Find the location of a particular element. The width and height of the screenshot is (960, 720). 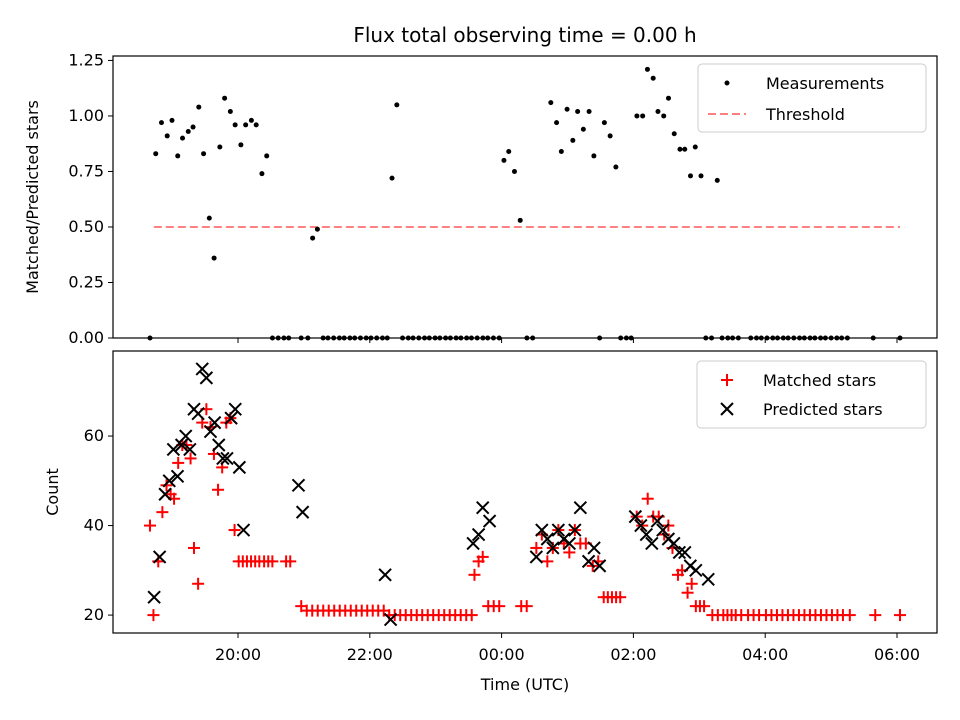

legend-label-predicted: Predicted stars is located at coordinates (823, 409).